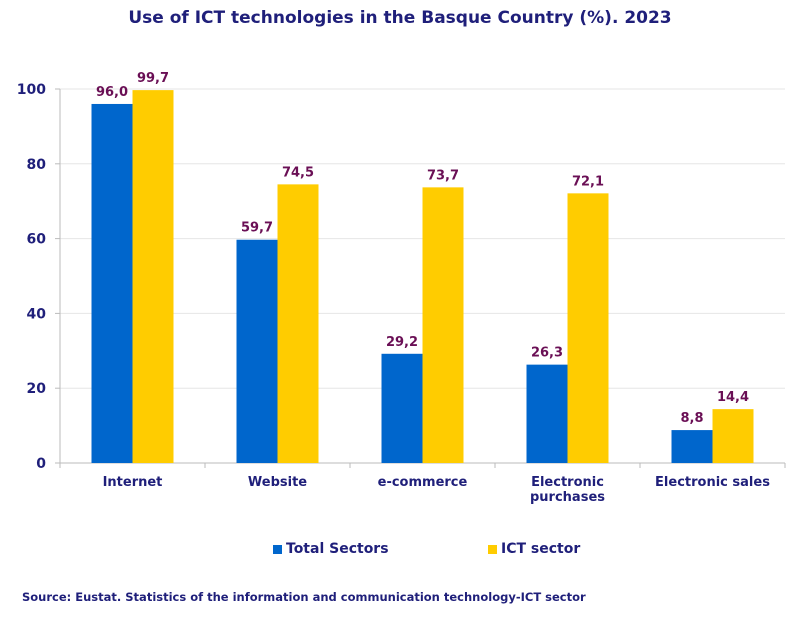 The height and width of the screenshot is (618, 800). I want to click on y-tick-label: 60, so click(37, 240).